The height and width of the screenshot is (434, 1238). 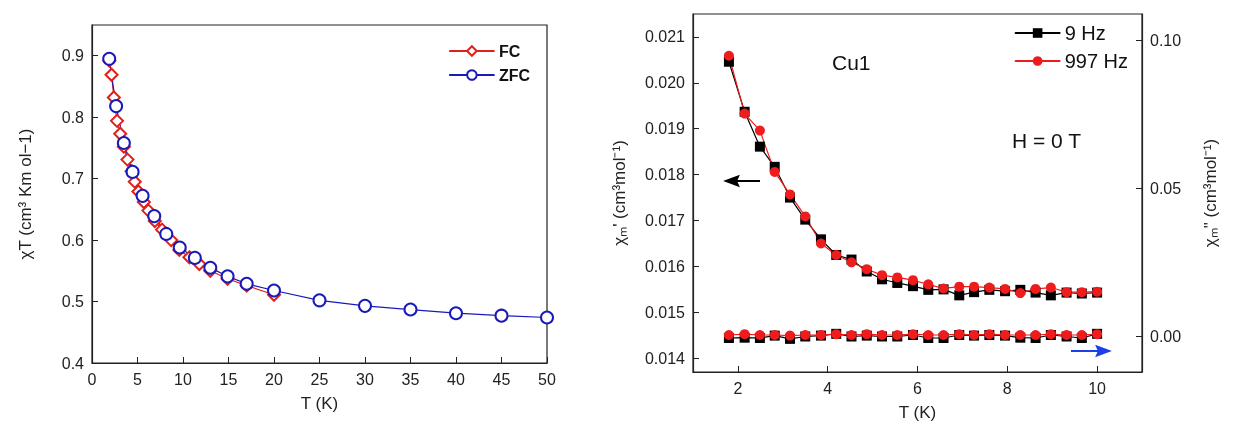 I want to click on x-tick-label: 50, so click(x=547, y=379).